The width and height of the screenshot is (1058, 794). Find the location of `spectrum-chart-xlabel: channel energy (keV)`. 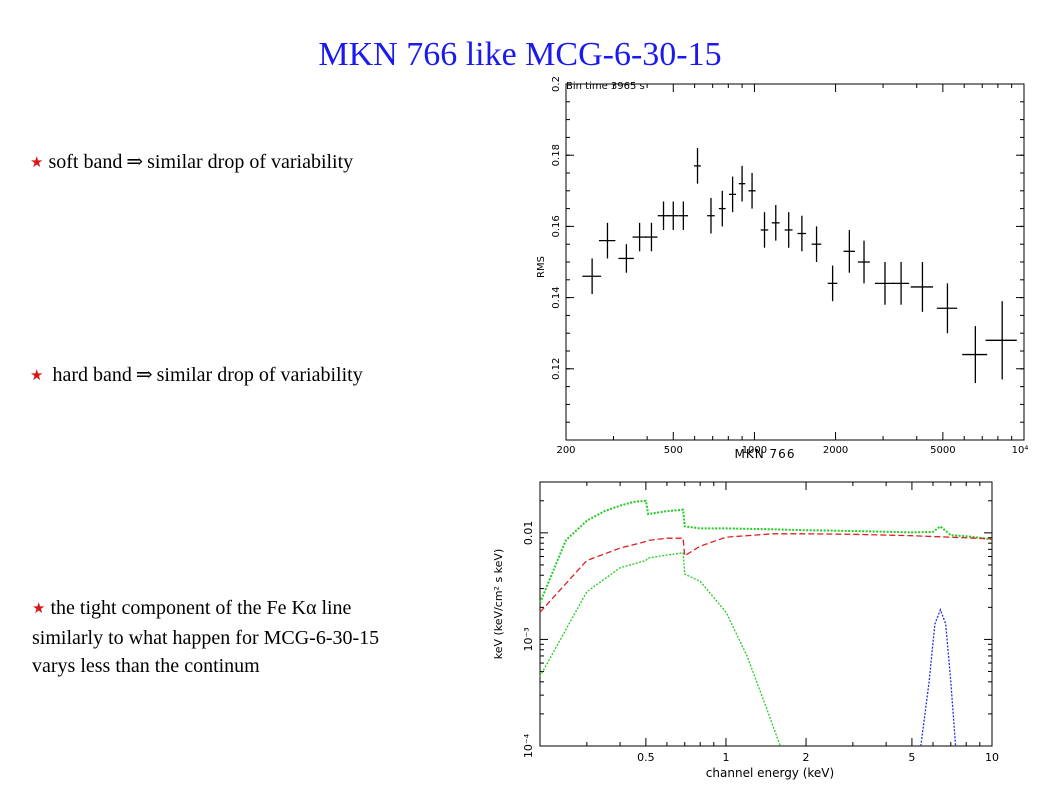

spectrum-chart-xlabel: channel energy (keV) is located at coordinates (770, 773).